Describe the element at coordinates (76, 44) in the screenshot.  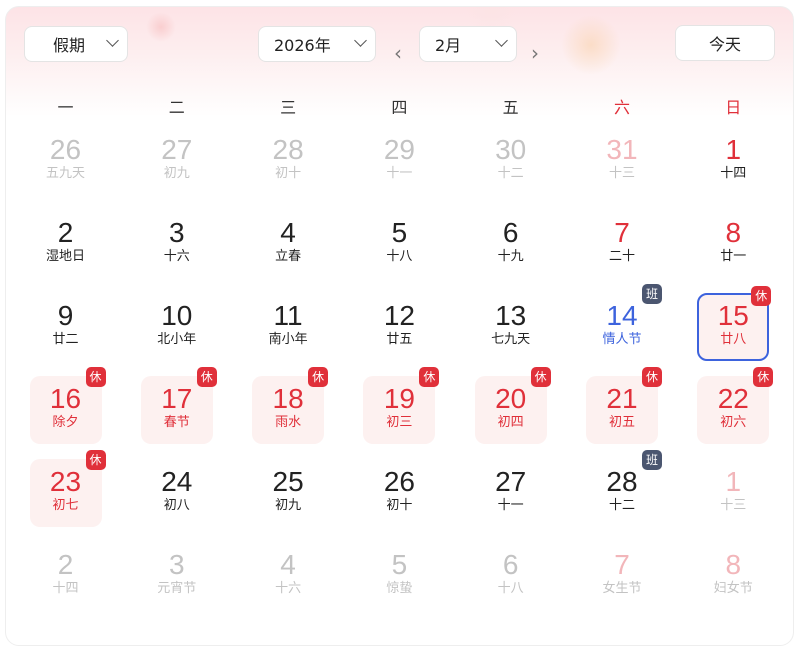
I see `holiday-select: 假期` at that location.